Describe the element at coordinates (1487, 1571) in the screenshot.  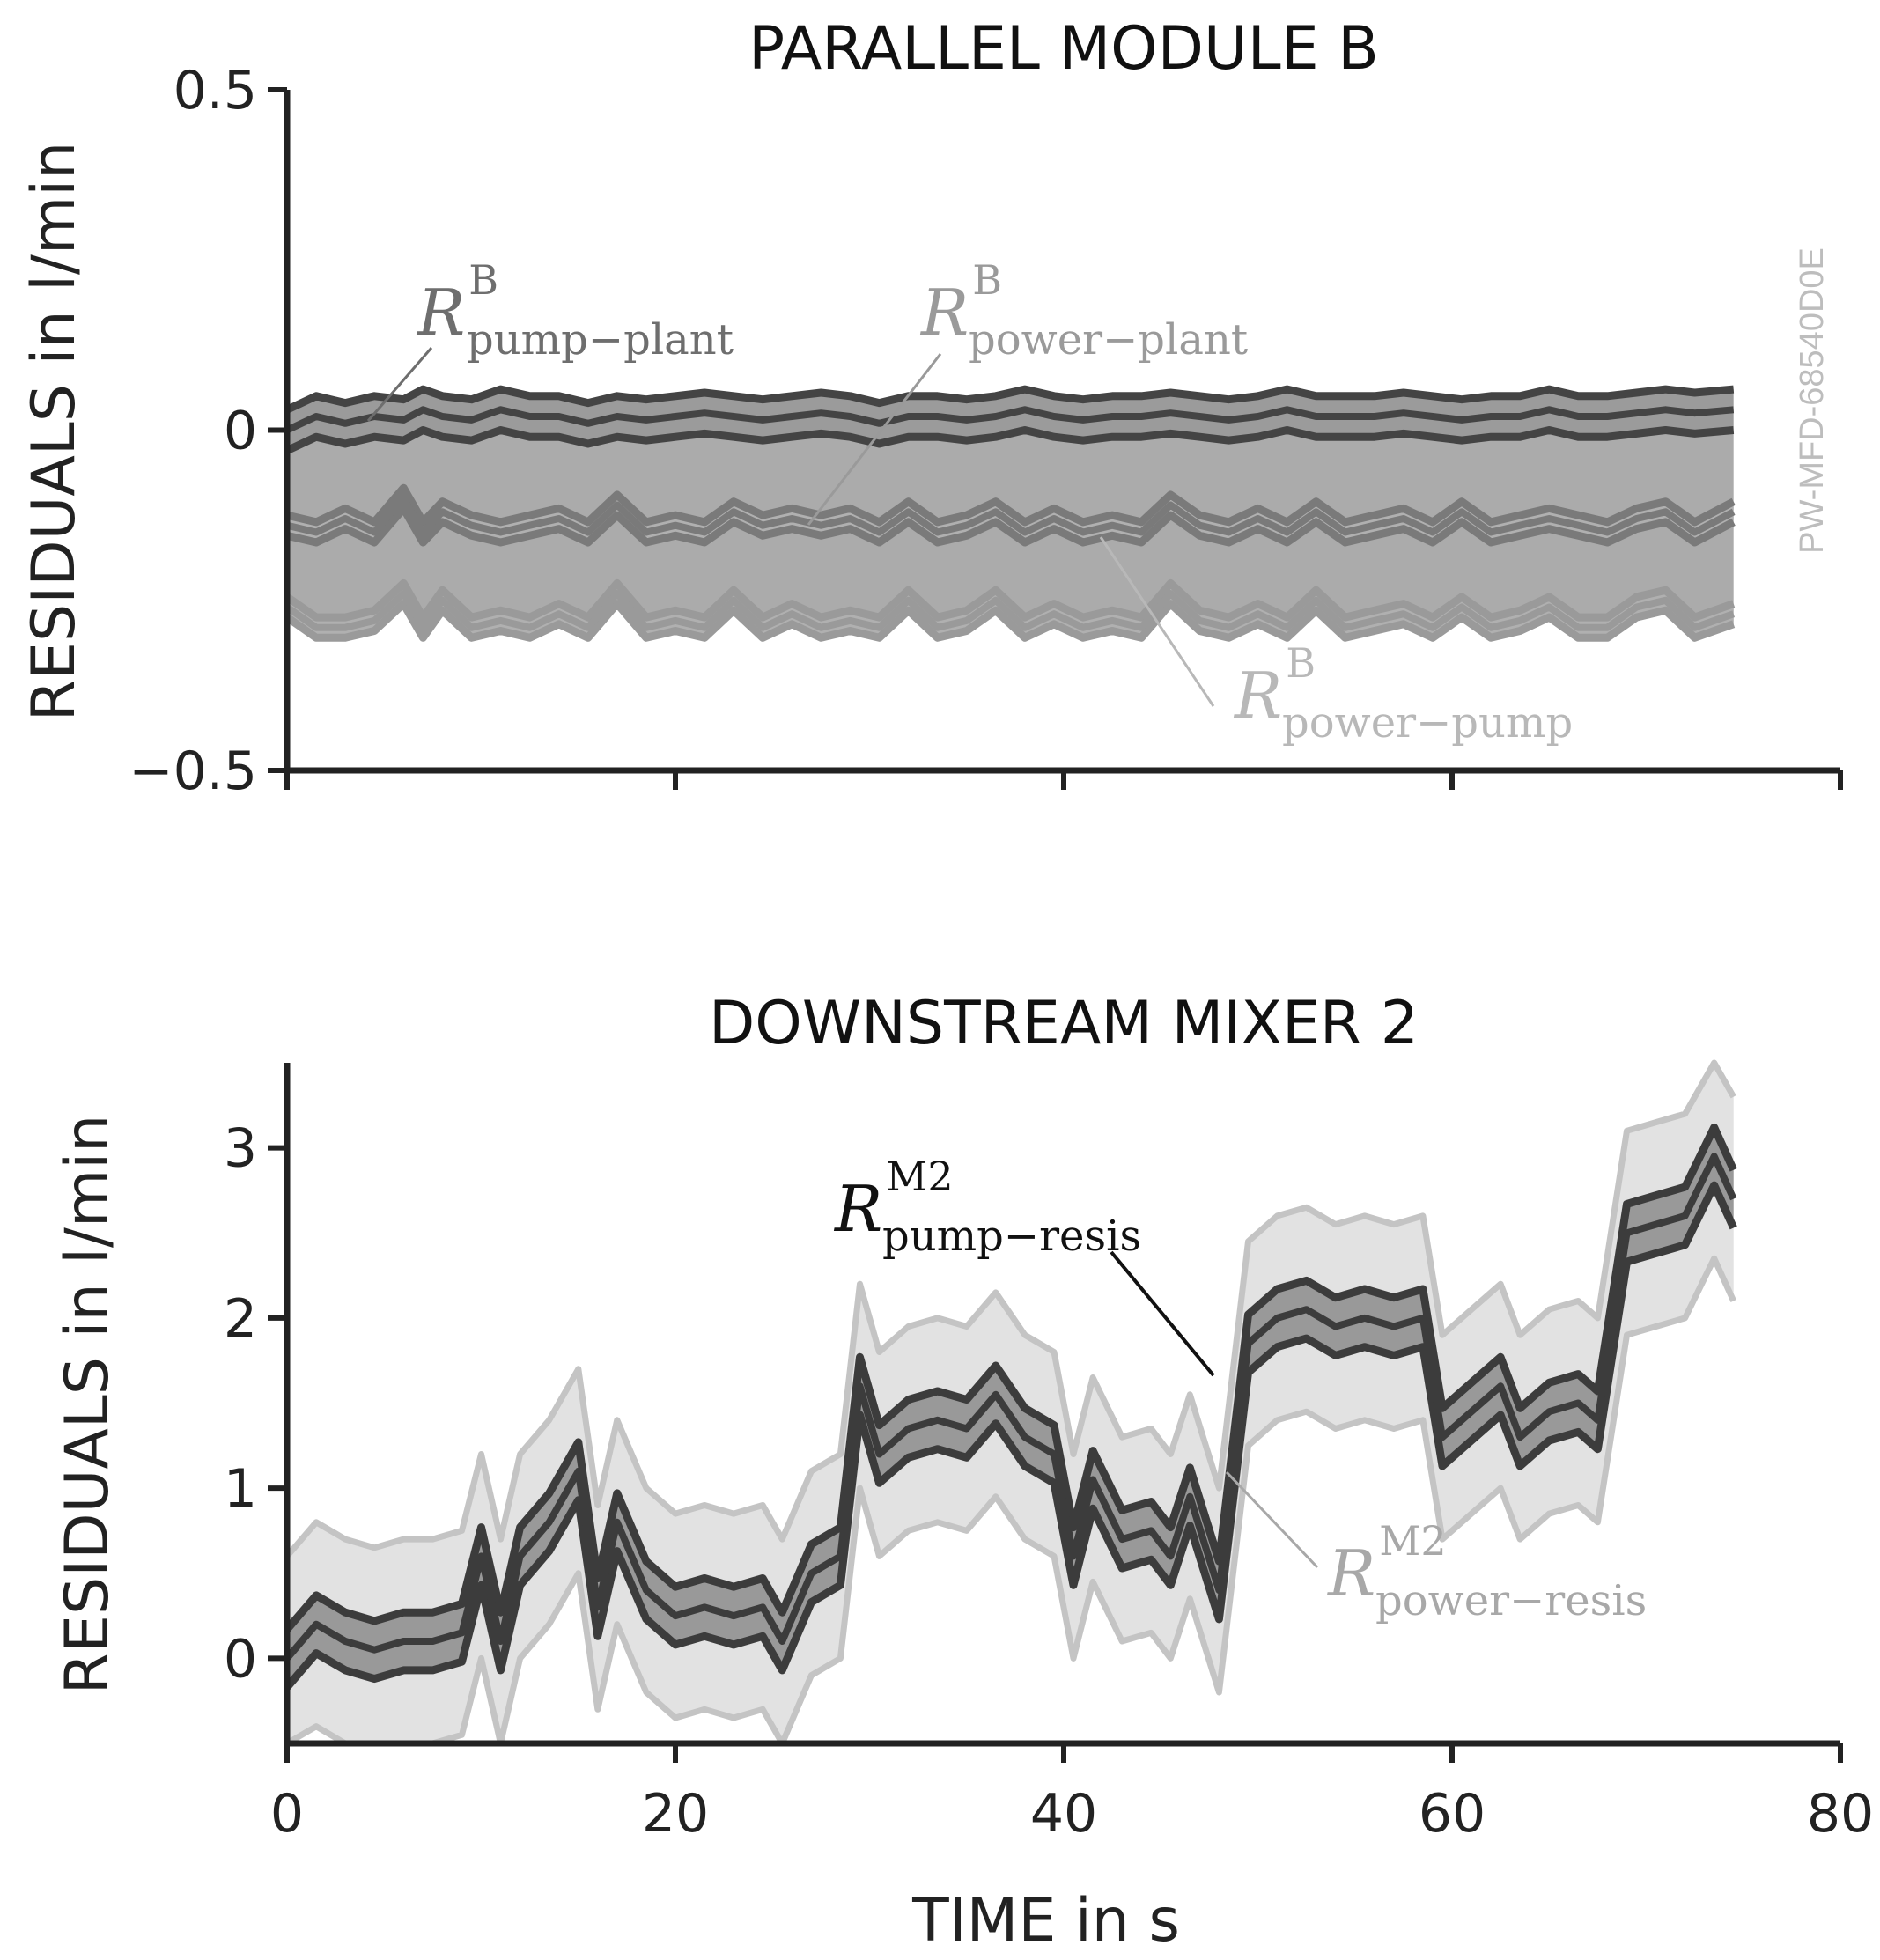
I see `label-power-resis: RM2 power−resis` at that location.